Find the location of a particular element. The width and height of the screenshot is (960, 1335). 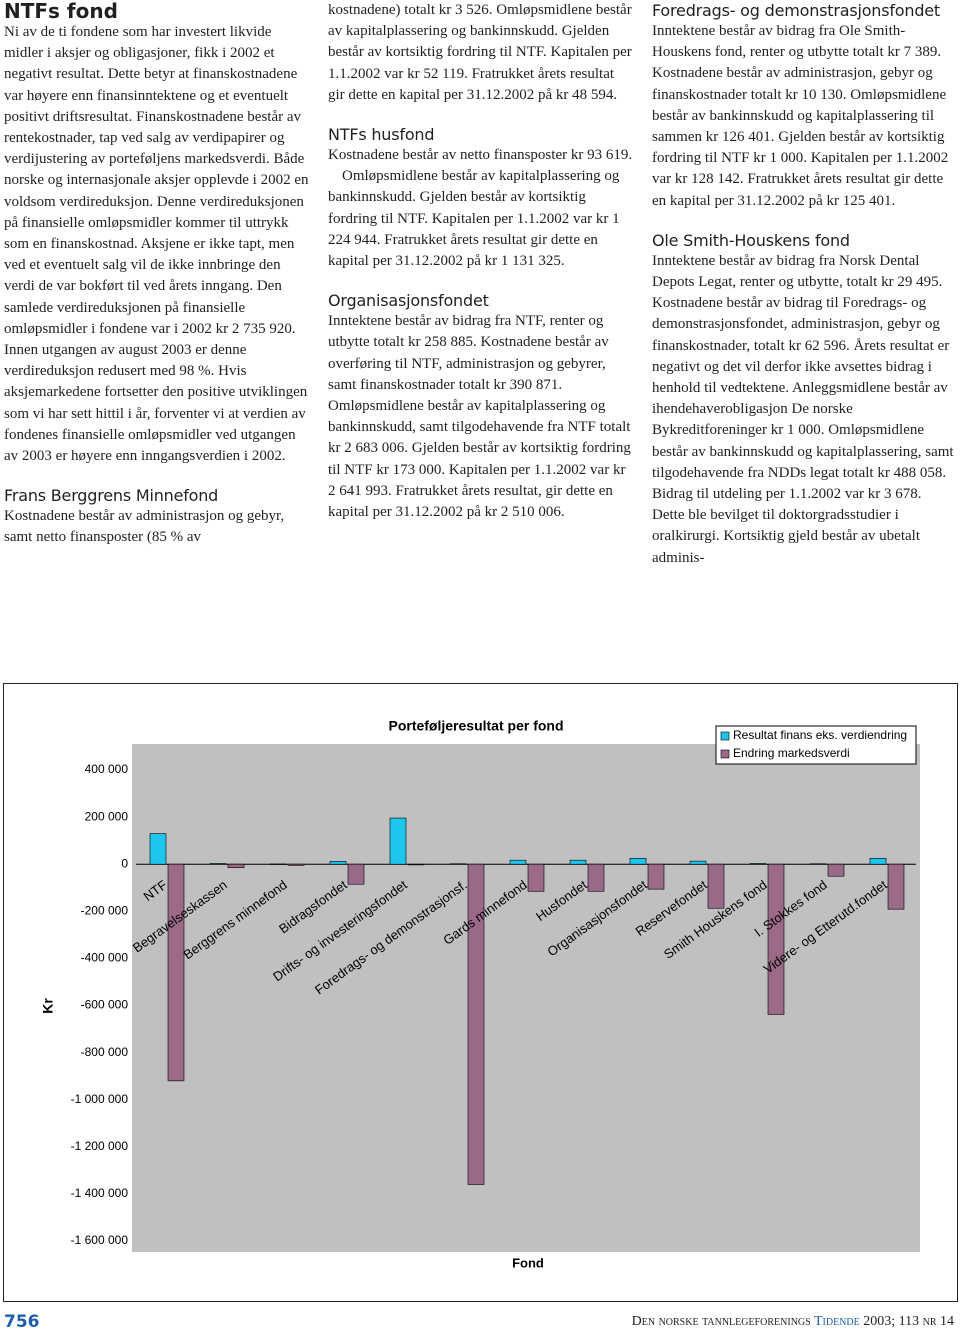

journal-emphasis: Tidende is located at coordinates (836, 1321).